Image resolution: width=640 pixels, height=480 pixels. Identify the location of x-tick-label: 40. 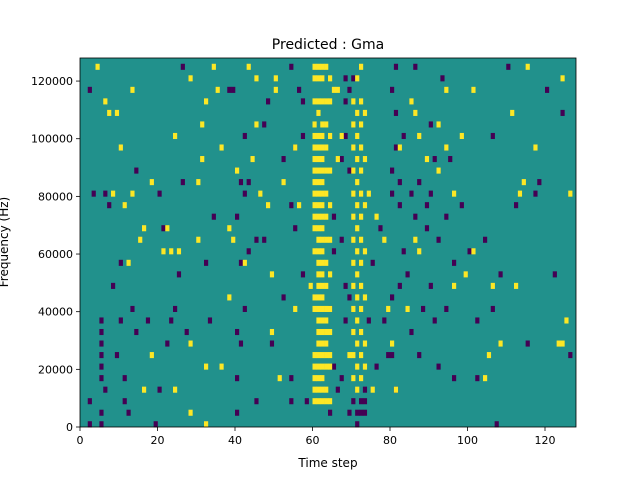
(235, 440).